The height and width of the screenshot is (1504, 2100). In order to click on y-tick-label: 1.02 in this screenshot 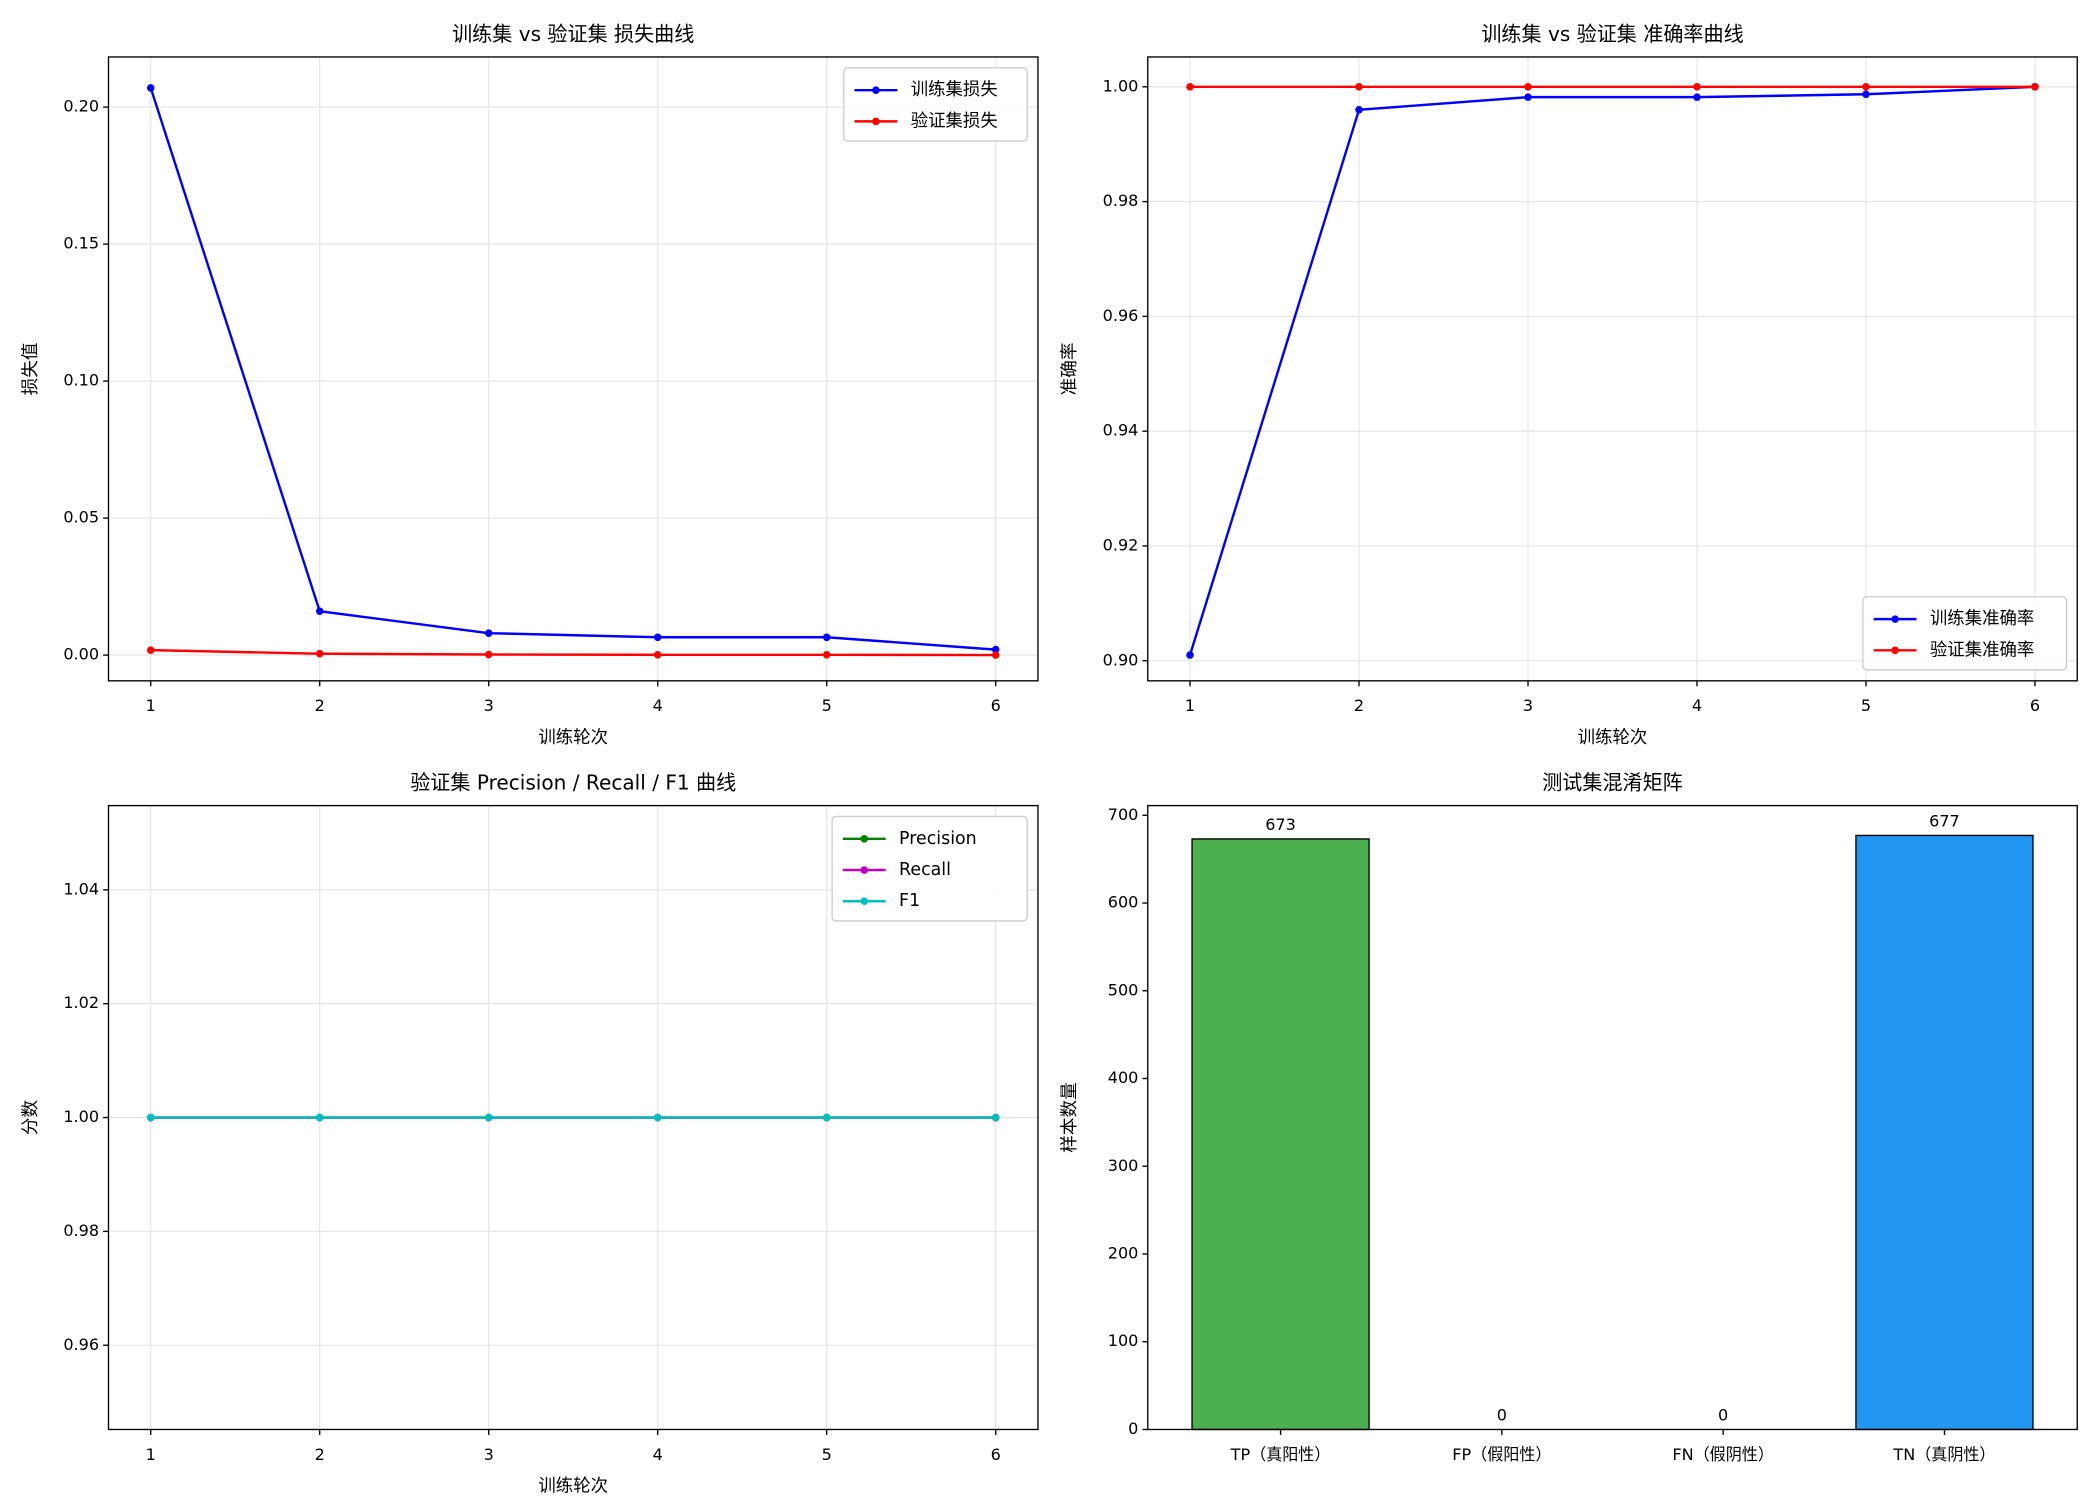, I will do `click(81, 1002)`.